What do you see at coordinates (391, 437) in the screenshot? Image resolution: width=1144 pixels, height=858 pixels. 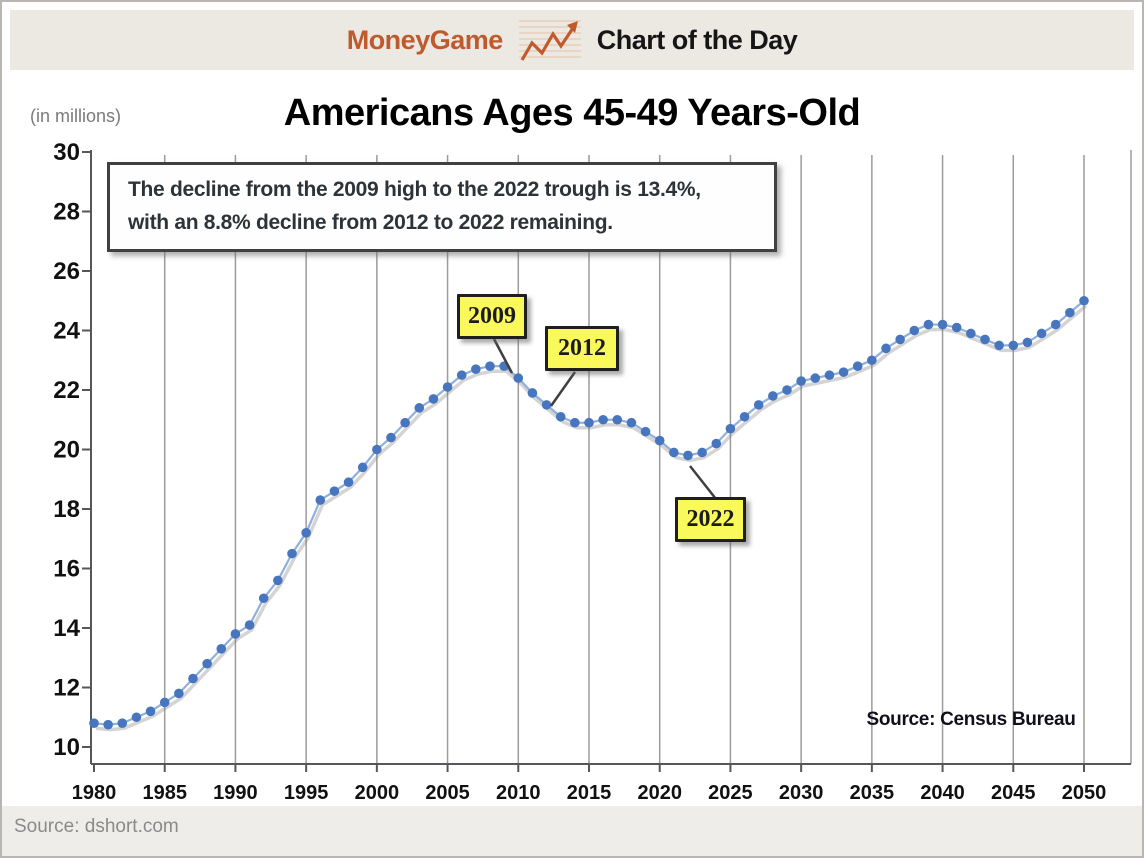 I see `data-point-2001` at bounding box center [391, 437].